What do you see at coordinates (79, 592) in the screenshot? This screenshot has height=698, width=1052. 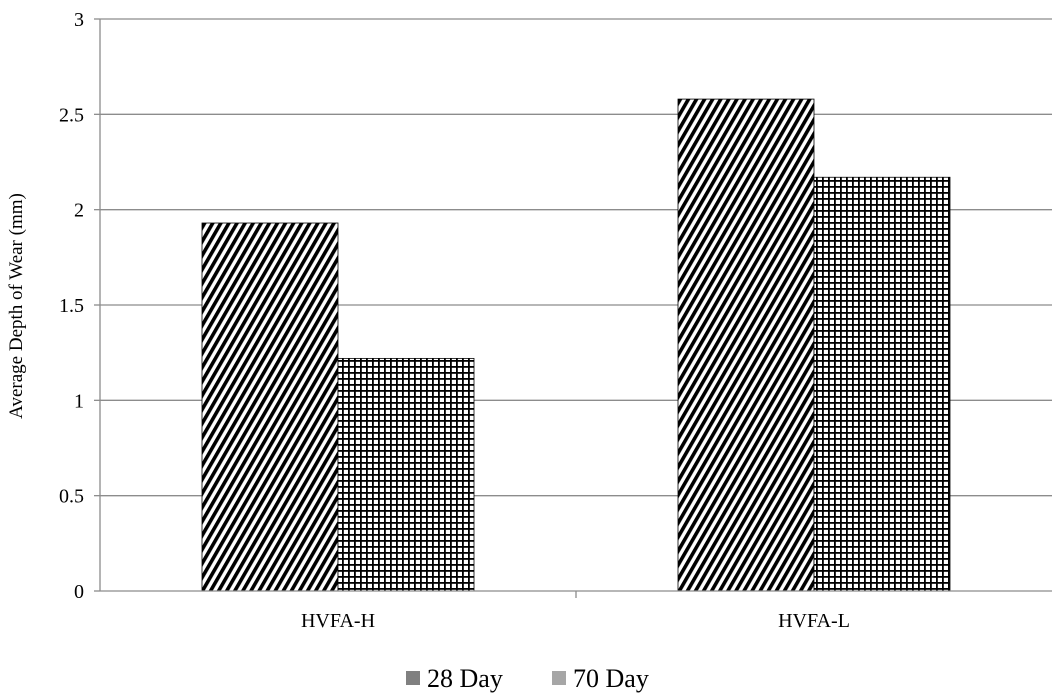 I see `y-tick-label: 0` at bounding box center [79, 592].